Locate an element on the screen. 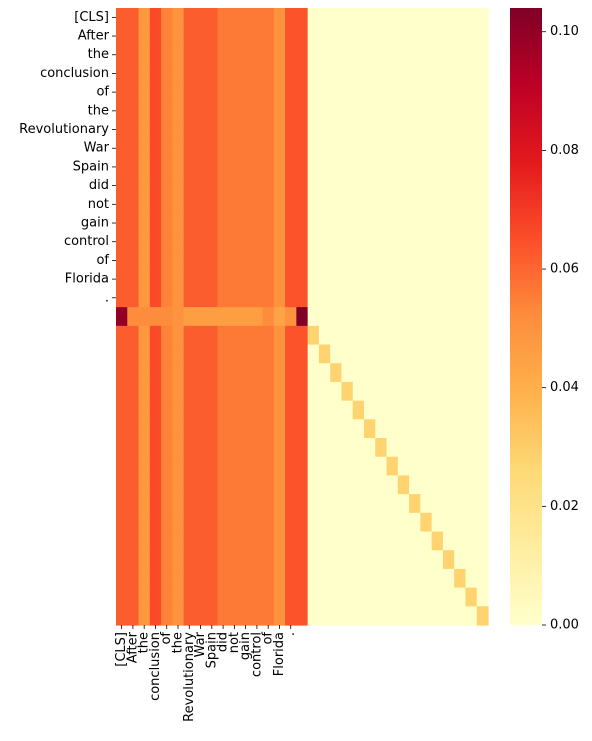 This screenshot has width=592, height=741. y-tick-label: Spain is located at coordinates (91, 166).